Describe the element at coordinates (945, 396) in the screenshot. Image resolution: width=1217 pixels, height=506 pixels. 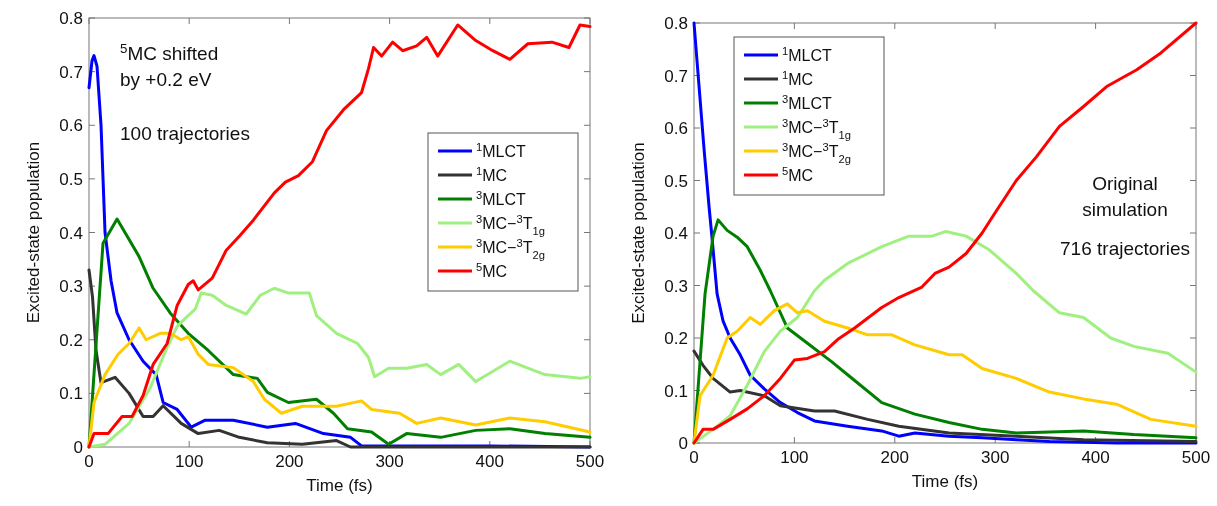
I see `line-series` at that location.